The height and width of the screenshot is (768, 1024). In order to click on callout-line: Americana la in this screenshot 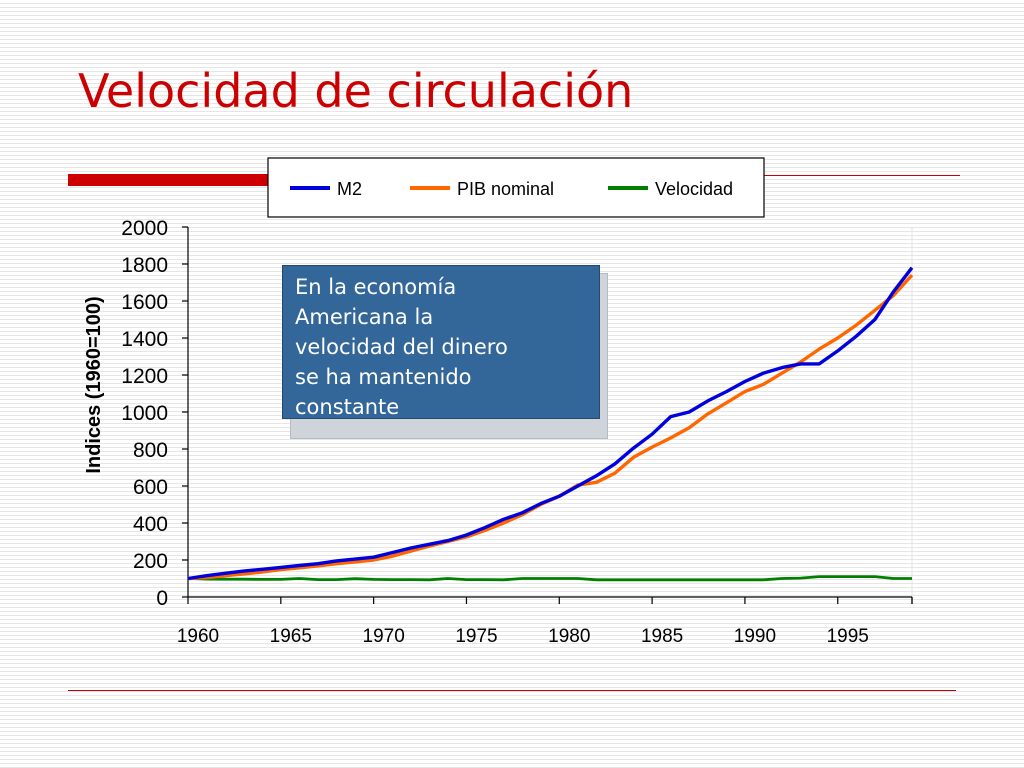, I will do `click(364, 317)`.